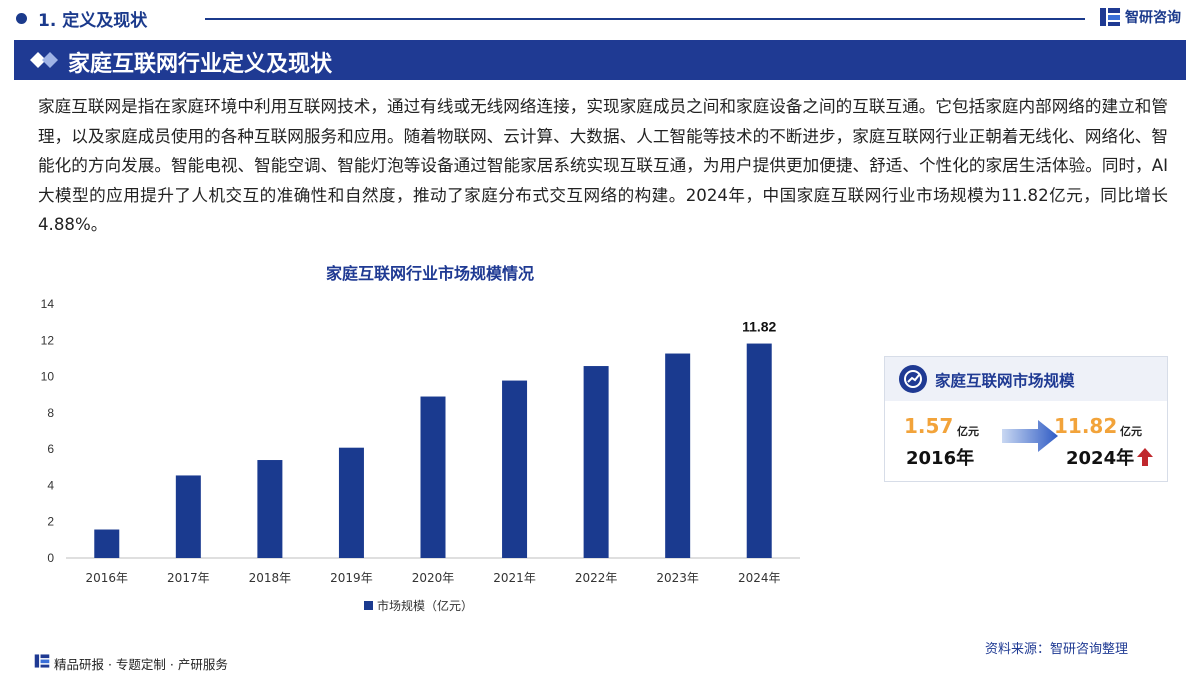 The image size is (1200, 675). I want to click on y-tick-label: 0, so click(50, 558).